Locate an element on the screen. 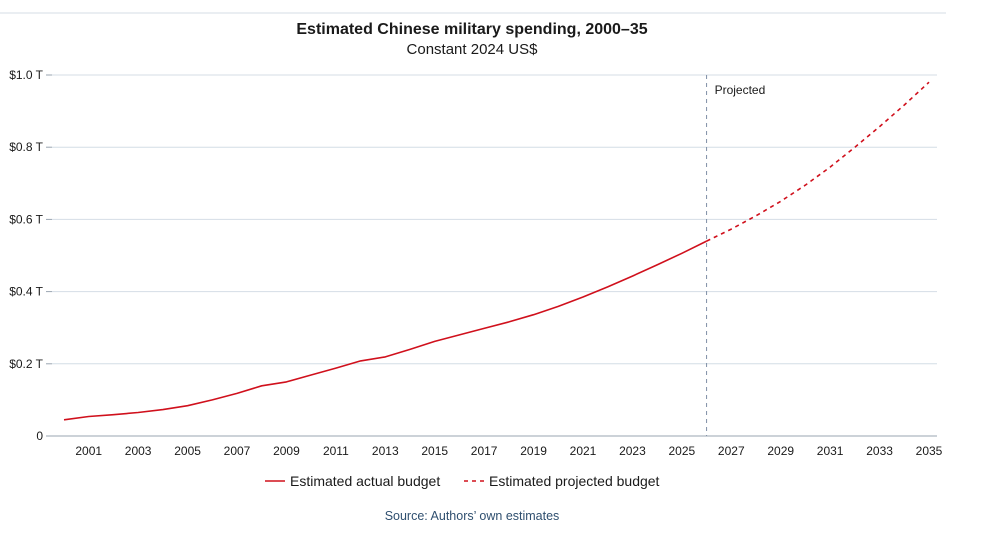  legend-label-projected: Estimated projected budget is located at coordinates (574, 481).